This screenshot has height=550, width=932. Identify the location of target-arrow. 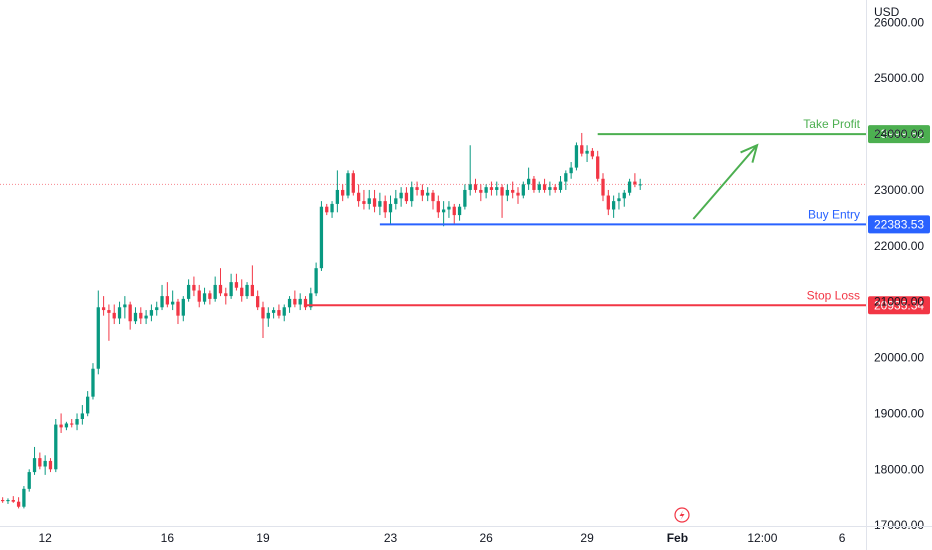
(725, 181).